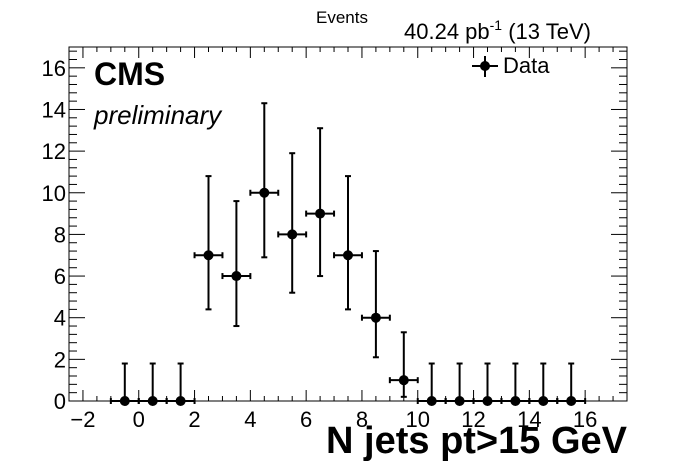  Describe the element at coordinates (418, 419) in the screenshot. I see `x-tick-label: 10` at that location.